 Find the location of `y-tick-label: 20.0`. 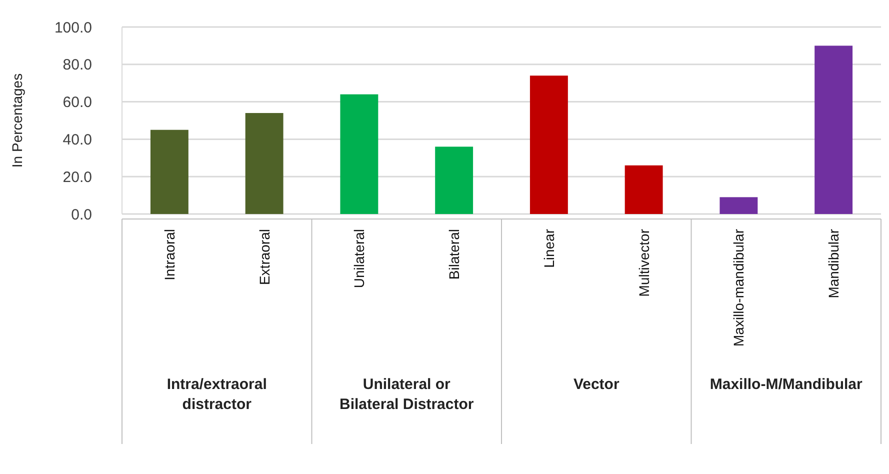

y-tick-label: 20.0 is located at coordinates (77, 177).